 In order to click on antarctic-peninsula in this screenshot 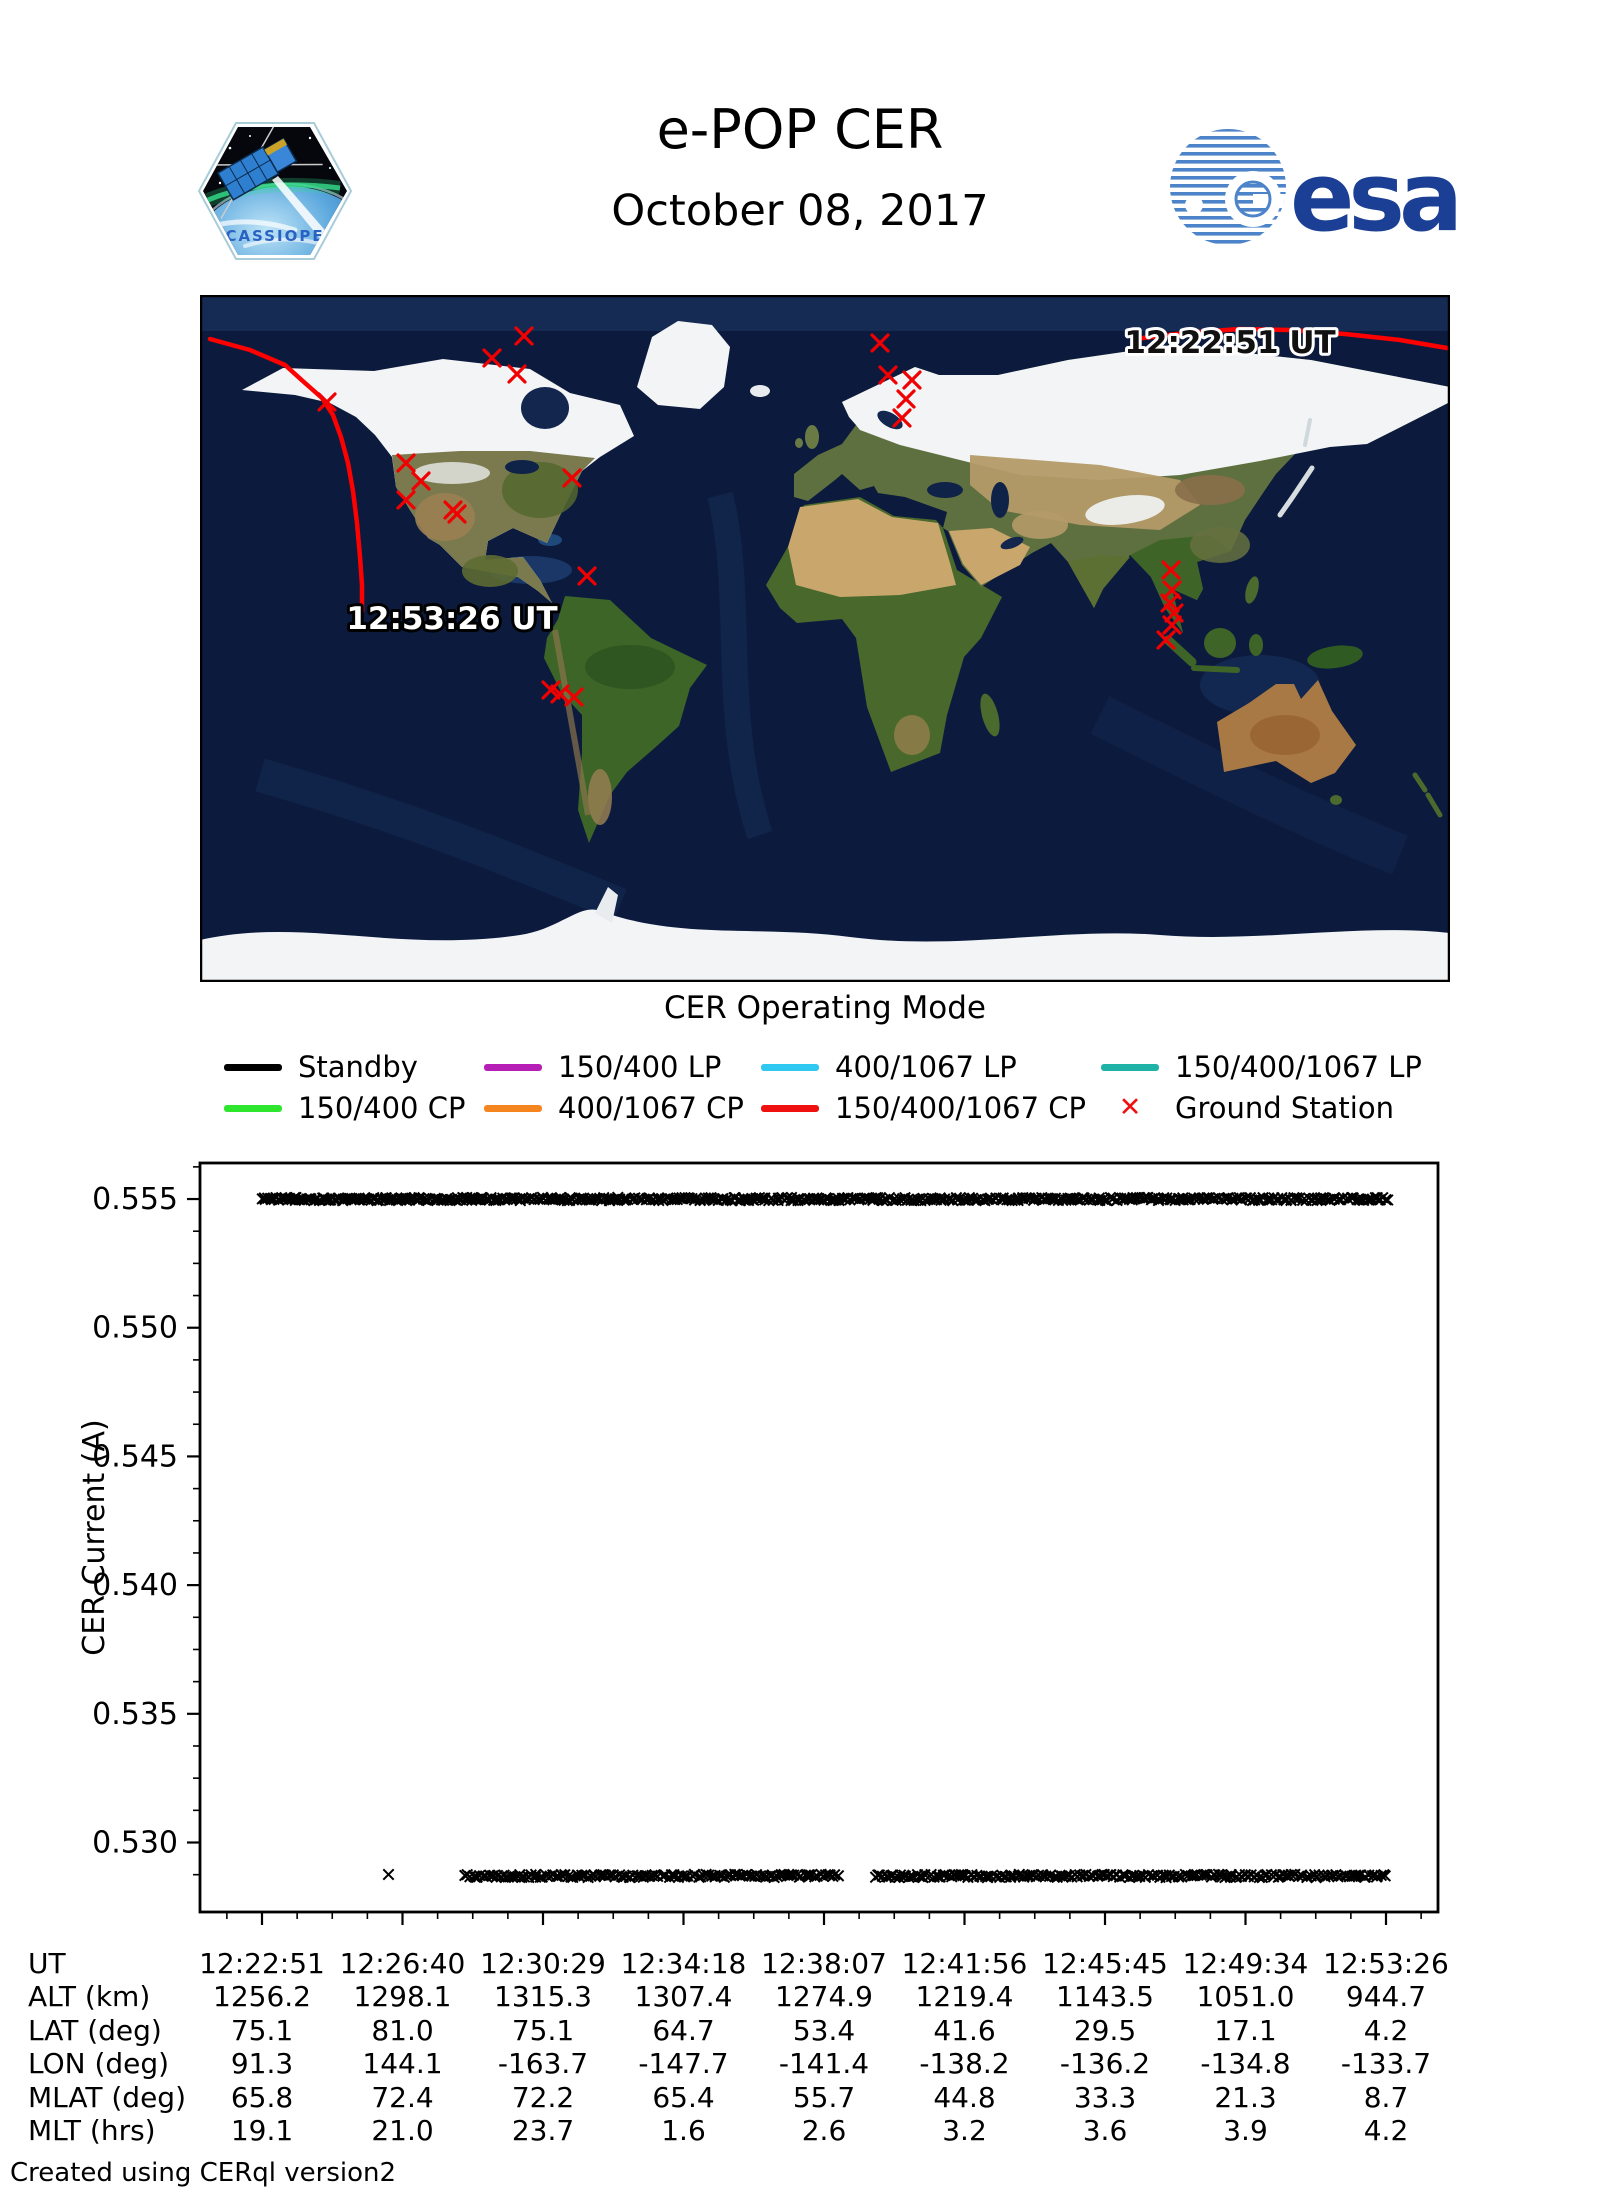, I will do `click(606, 905)`.